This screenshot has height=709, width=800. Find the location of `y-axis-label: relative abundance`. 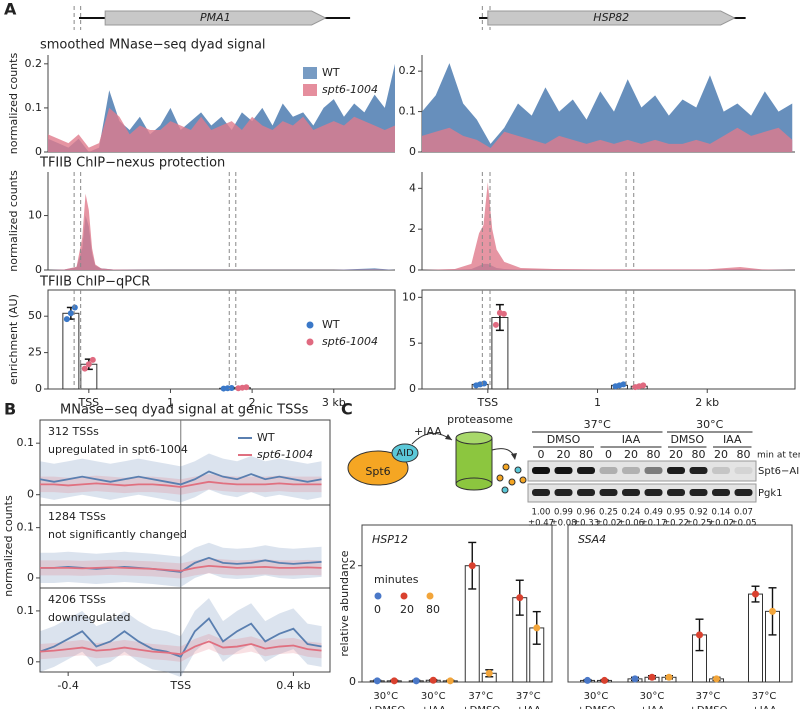

y-axis-label: relative abundance is located at coordinates (344, 603).